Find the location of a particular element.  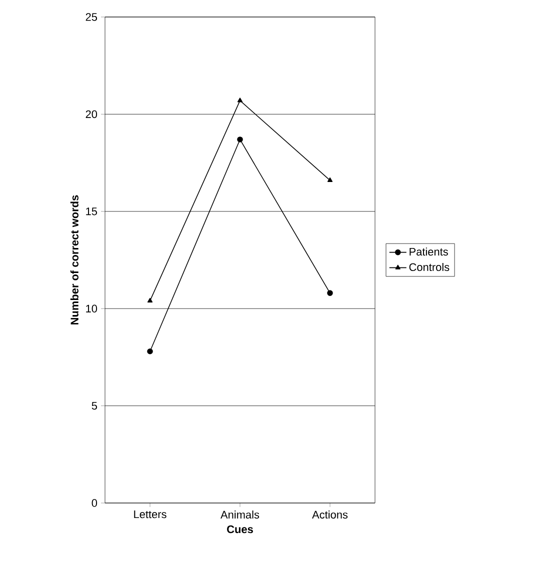

y-tick-label: 20 is located at coordinates (92, 114).